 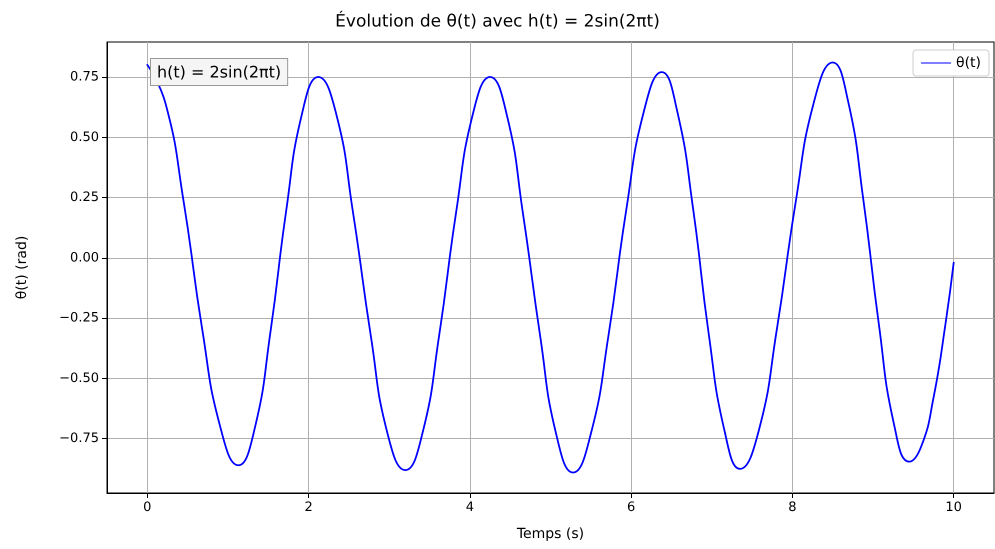 What do you see at coordinates (308, 507) in the screenshot?
I see `x-tick-label: 2` at bounding box center [308, 507].